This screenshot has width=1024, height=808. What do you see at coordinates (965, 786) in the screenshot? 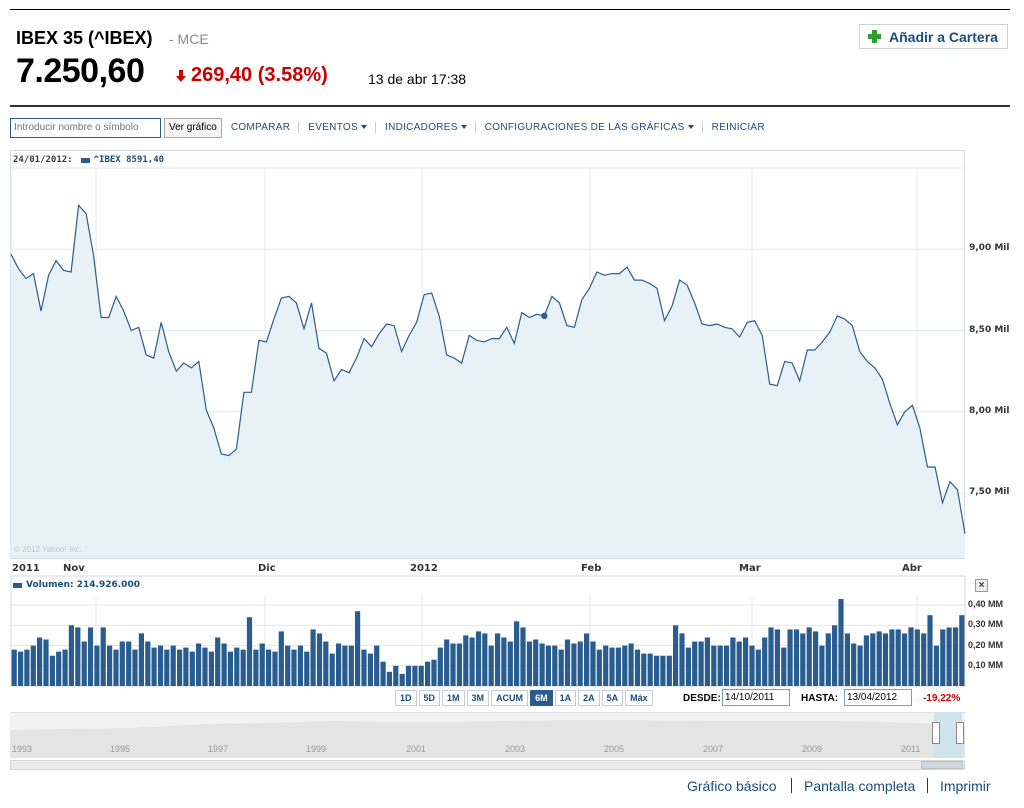
I see `print-link: Imprimir` at bounding box center [965, 786].